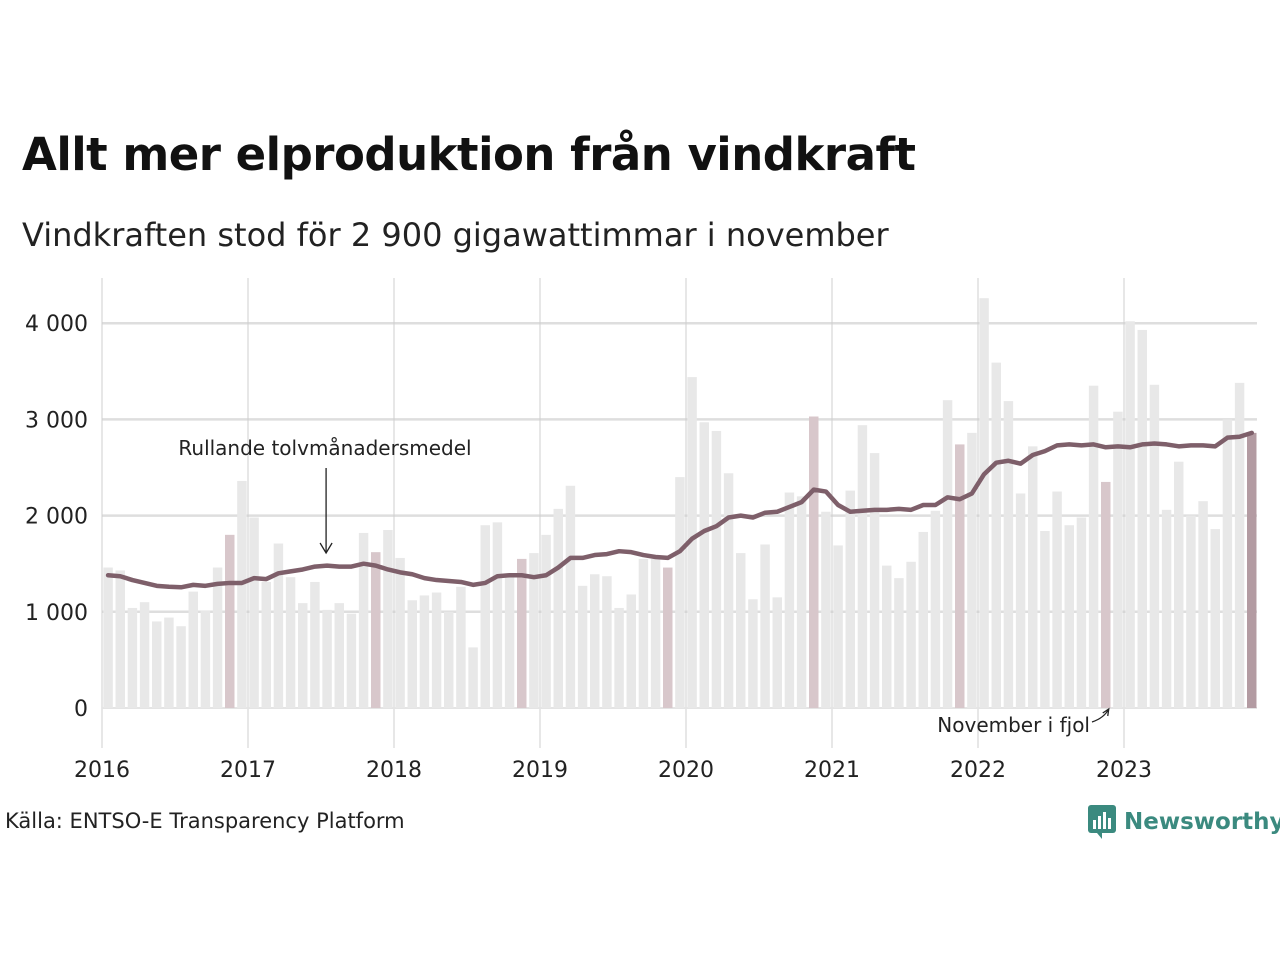  I want to click on y-tick-label: 3 000, so click(56, 420).